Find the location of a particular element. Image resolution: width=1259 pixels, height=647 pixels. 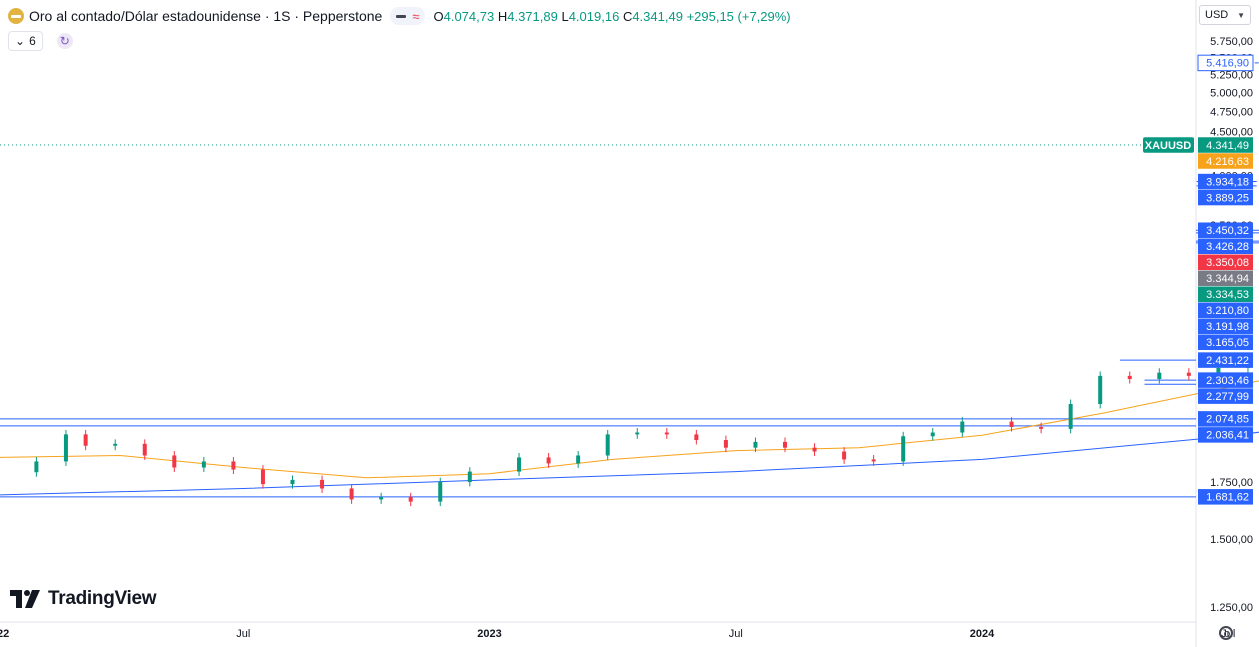

currency-label: USD is located at coordinates (1217, 15).